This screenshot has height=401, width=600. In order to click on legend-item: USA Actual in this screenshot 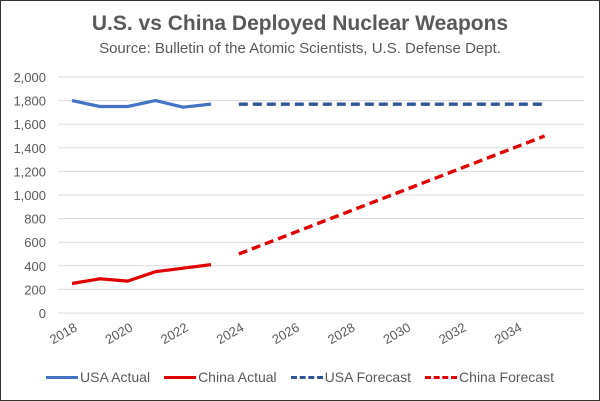, I will do `click(98, 377)`.